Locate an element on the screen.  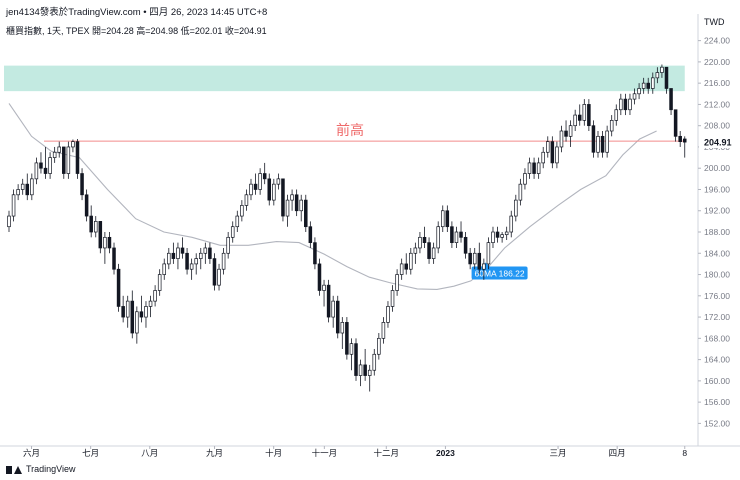
last-price-bg is located at coordinates (719, 142).